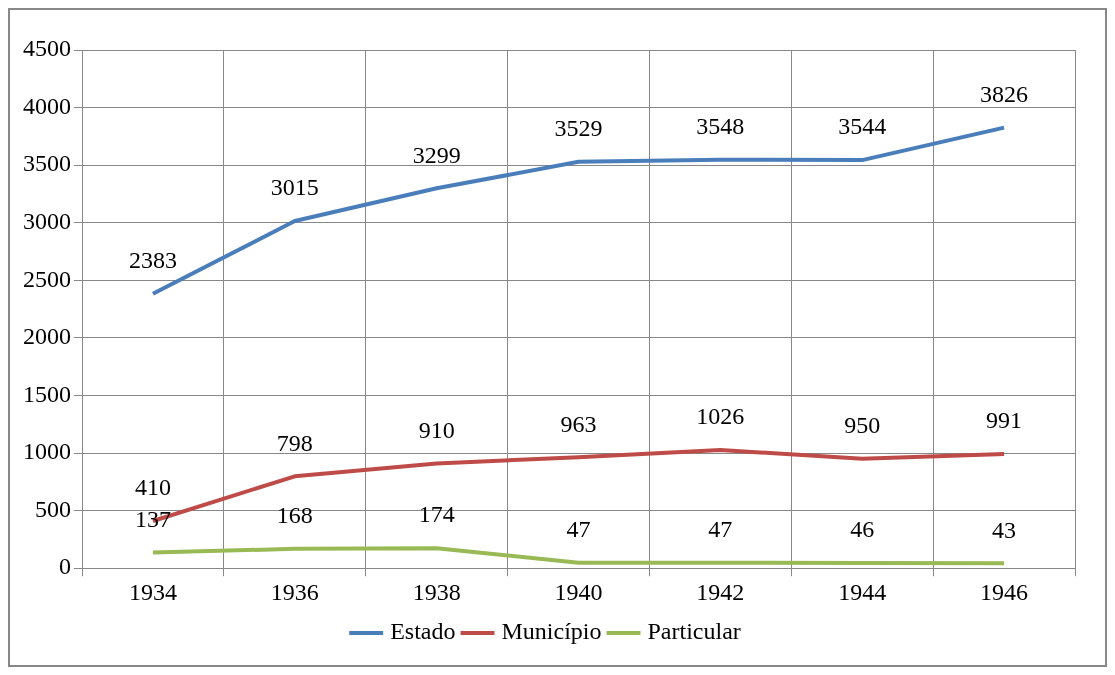 The width and height of the screenshot is (1115, 675). What do you see at coordinates (294, 187) in the screenshot?
I see `data-label: 3015` at bounding box center [294, 187].